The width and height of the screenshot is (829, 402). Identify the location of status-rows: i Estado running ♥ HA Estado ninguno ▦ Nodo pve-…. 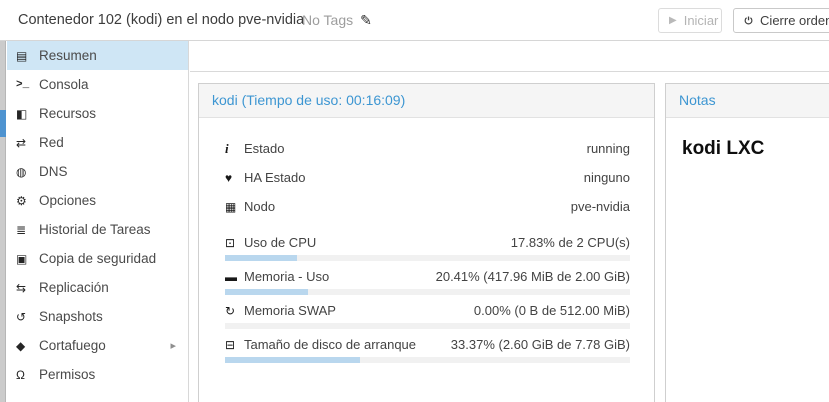
(427, 177).